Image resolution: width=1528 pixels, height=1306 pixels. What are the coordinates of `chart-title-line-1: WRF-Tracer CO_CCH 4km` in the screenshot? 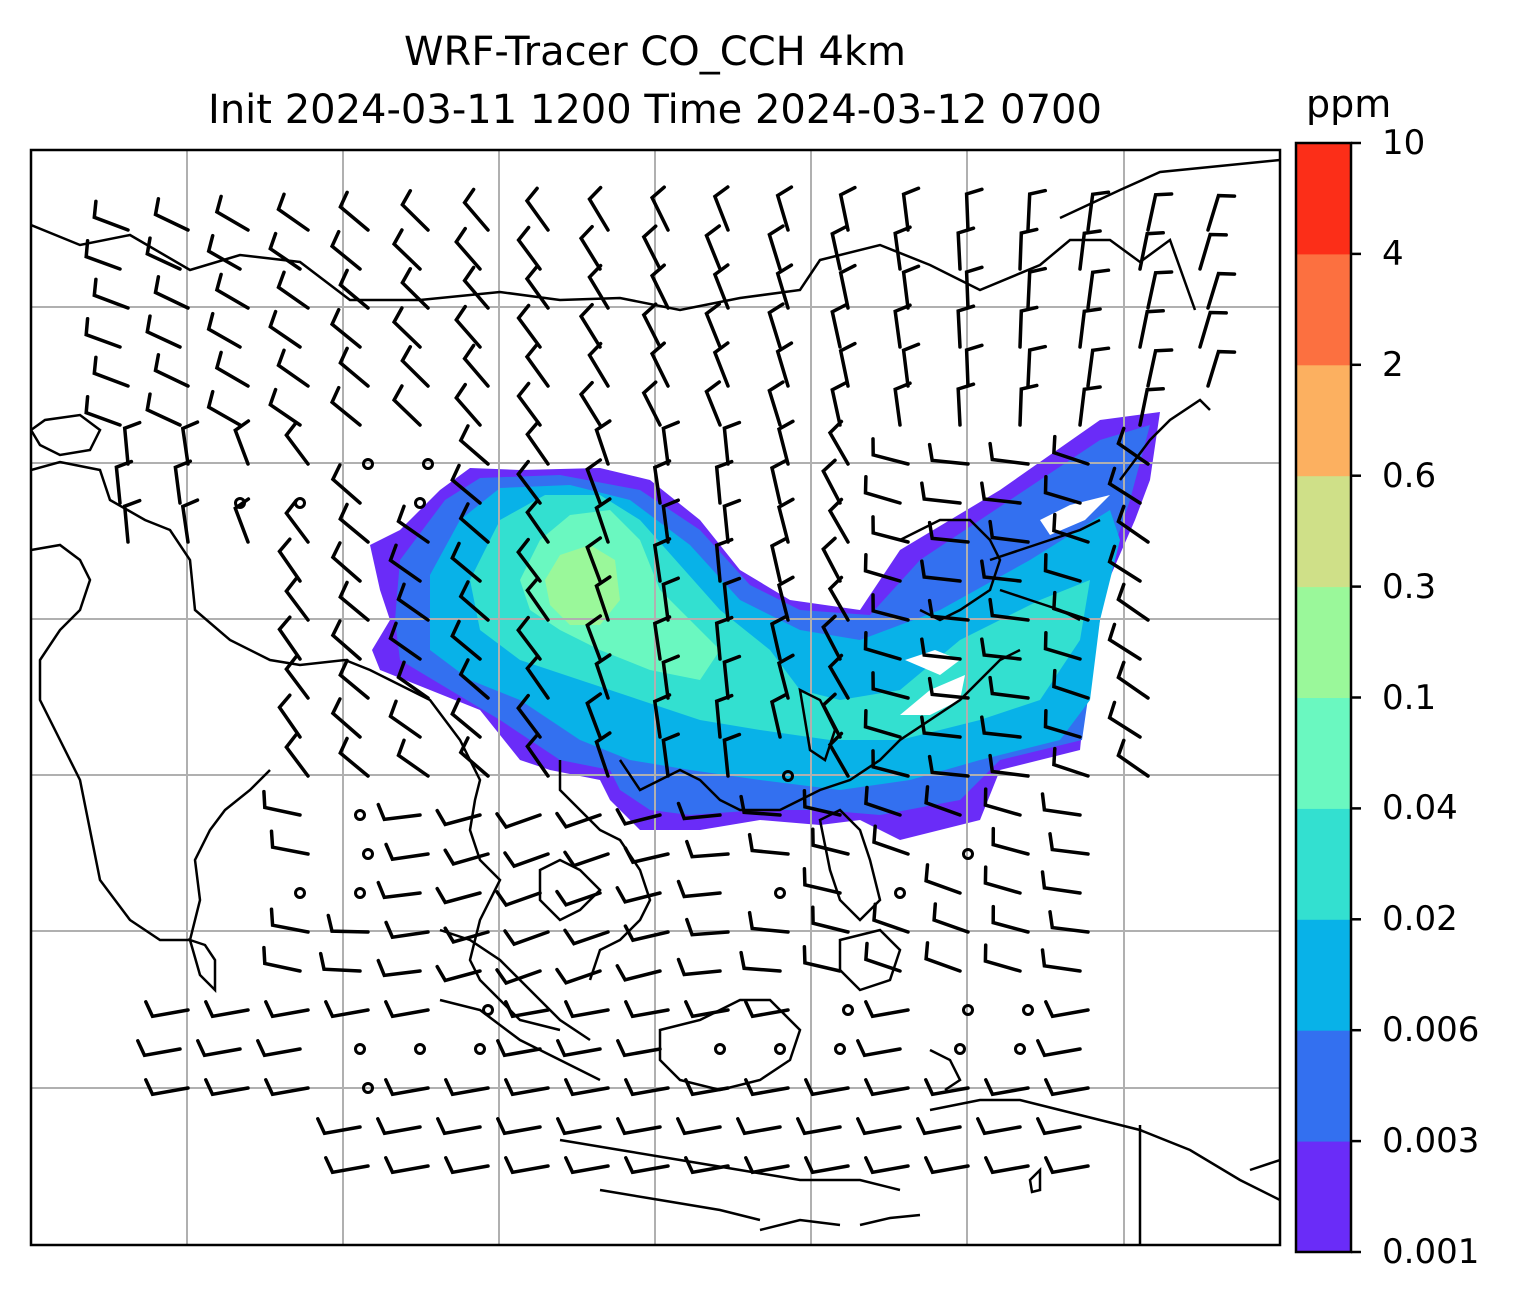 It's located at (655, 52).